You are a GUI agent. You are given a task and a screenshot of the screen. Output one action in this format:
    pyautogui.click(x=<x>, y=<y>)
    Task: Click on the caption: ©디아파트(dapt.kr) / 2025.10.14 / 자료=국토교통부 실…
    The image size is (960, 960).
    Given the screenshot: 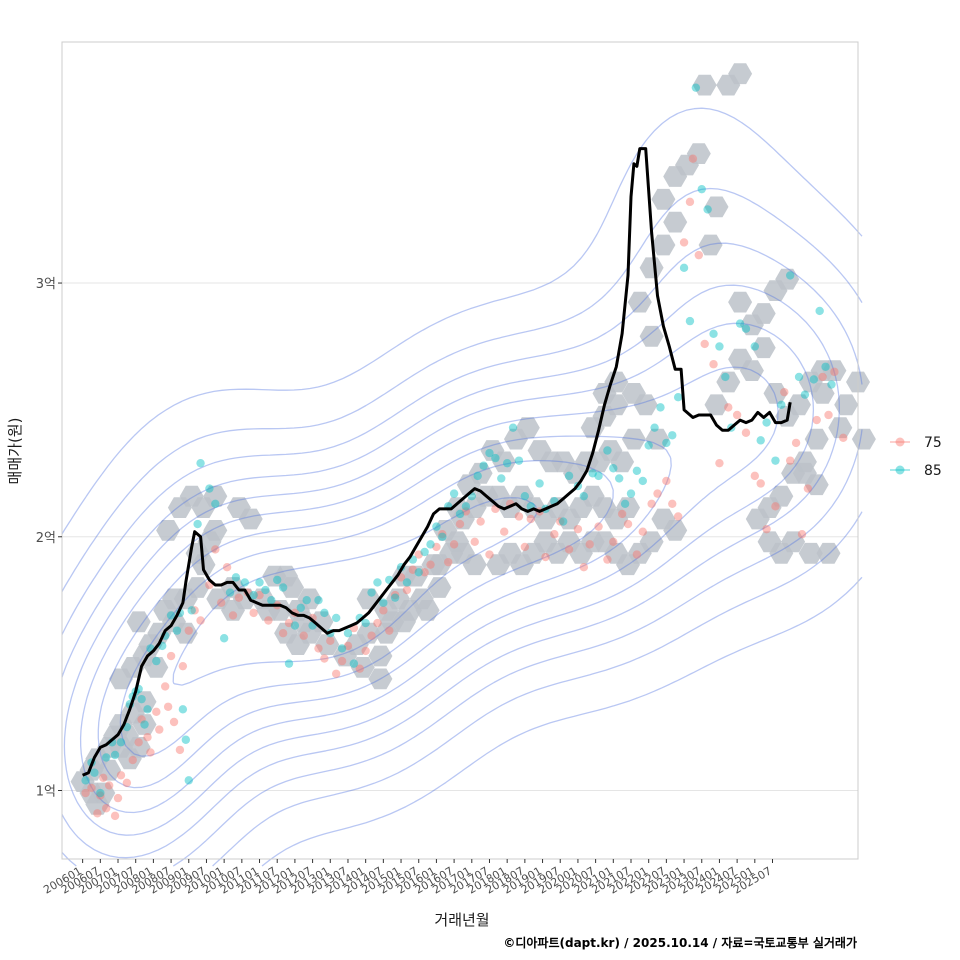 What is the action you would take?
    pyautogui.click(x=680, y=942)
    